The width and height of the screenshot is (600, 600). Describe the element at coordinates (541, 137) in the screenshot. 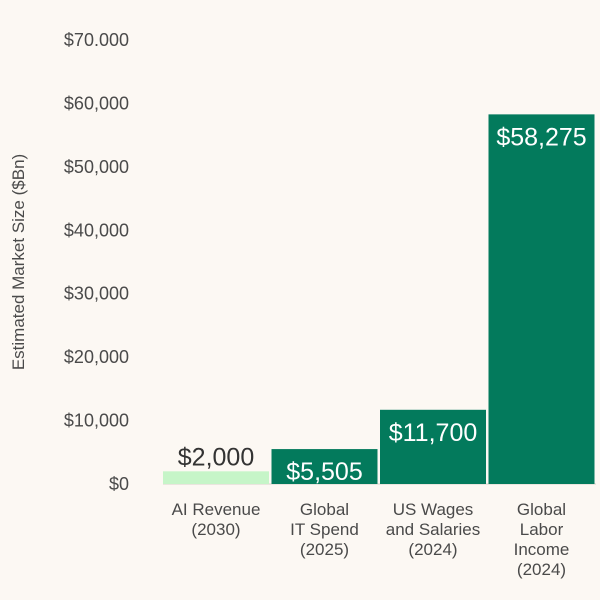

I see `bar-value-label: $58,275` at that location.